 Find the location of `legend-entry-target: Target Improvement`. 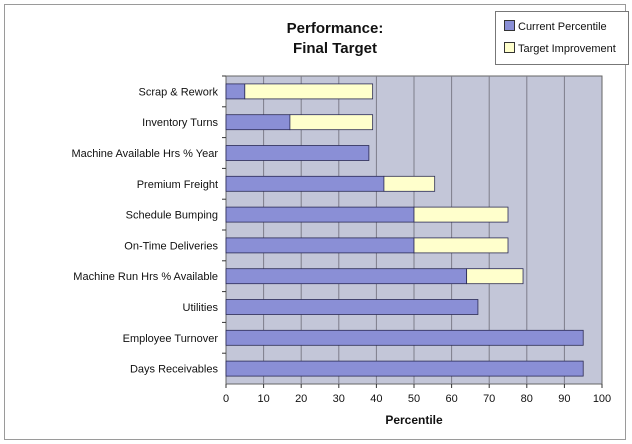

legend-entry-target: Target Improvement is located at coordinates (560, 49).